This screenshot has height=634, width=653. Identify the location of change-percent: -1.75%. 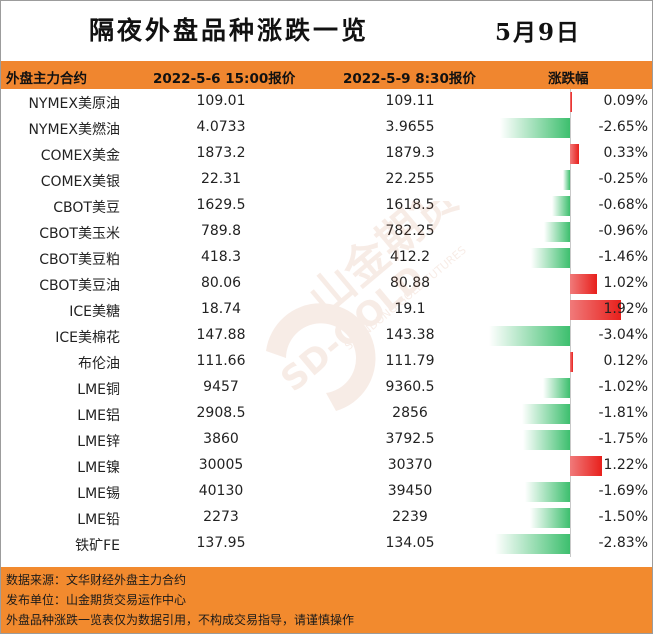
(623, 439).